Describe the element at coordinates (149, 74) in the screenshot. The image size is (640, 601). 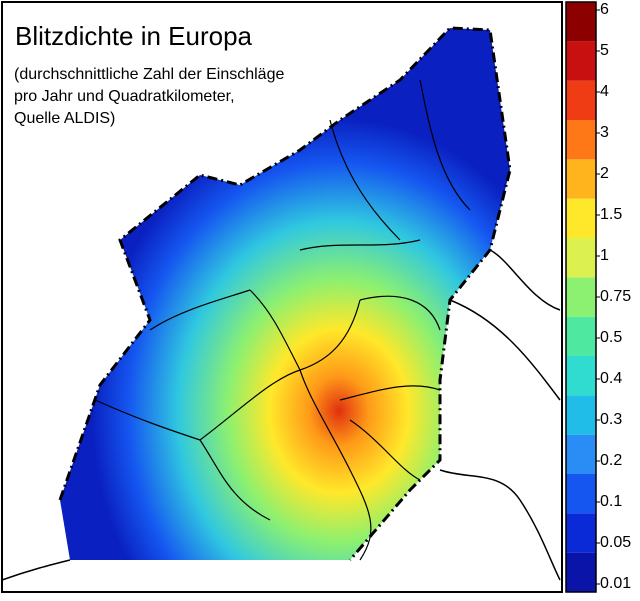
I see `subtitle-line: (durchschnittliche Zahl der Einschläge` at that location.